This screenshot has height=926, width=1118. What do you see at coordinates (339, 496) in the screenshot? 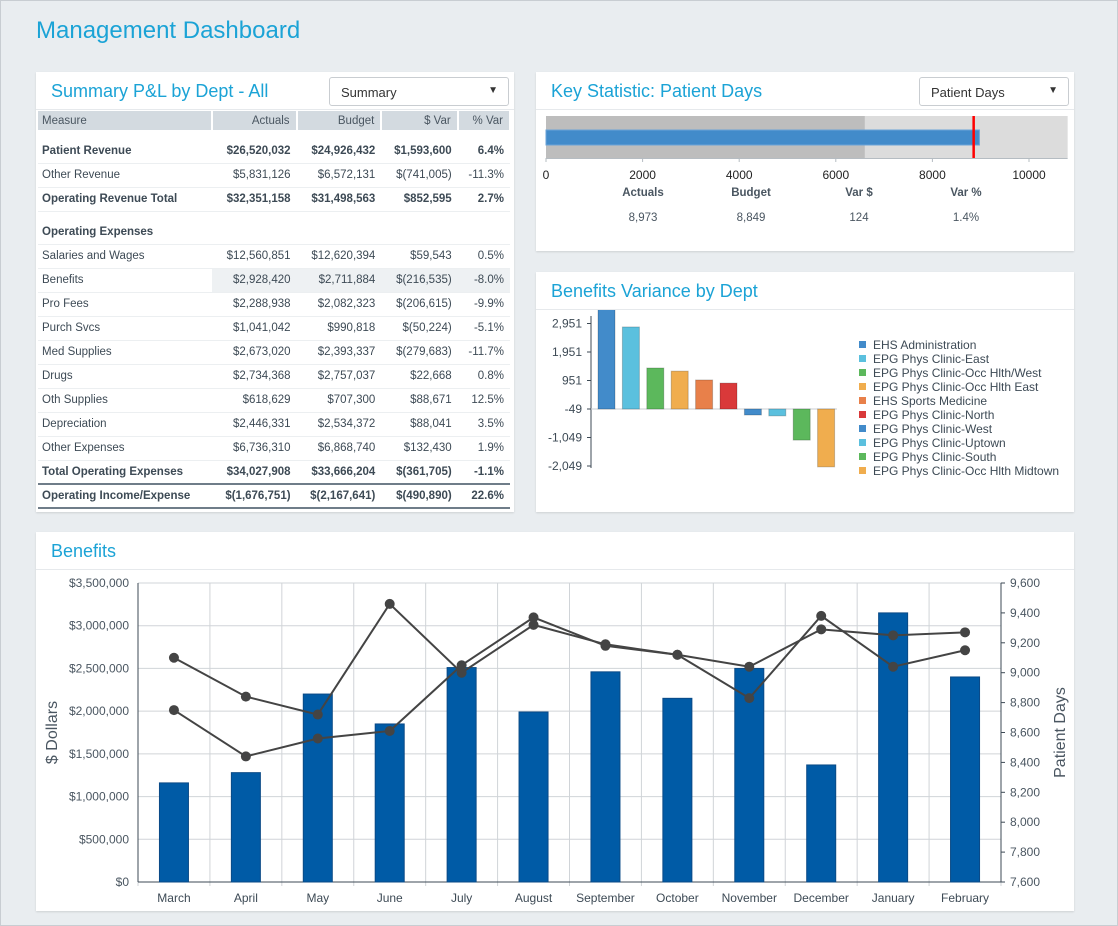
I see `cell-budget: $(2,167,641)` at bounding box center [339, 496].